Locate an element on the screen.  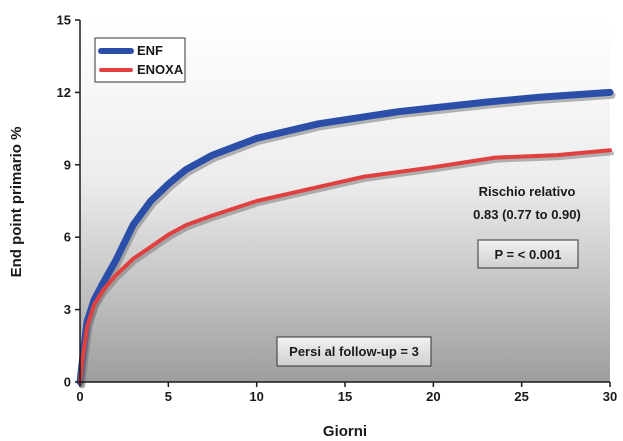
y-tick-label: 12 is located at coordinates (64, 92).